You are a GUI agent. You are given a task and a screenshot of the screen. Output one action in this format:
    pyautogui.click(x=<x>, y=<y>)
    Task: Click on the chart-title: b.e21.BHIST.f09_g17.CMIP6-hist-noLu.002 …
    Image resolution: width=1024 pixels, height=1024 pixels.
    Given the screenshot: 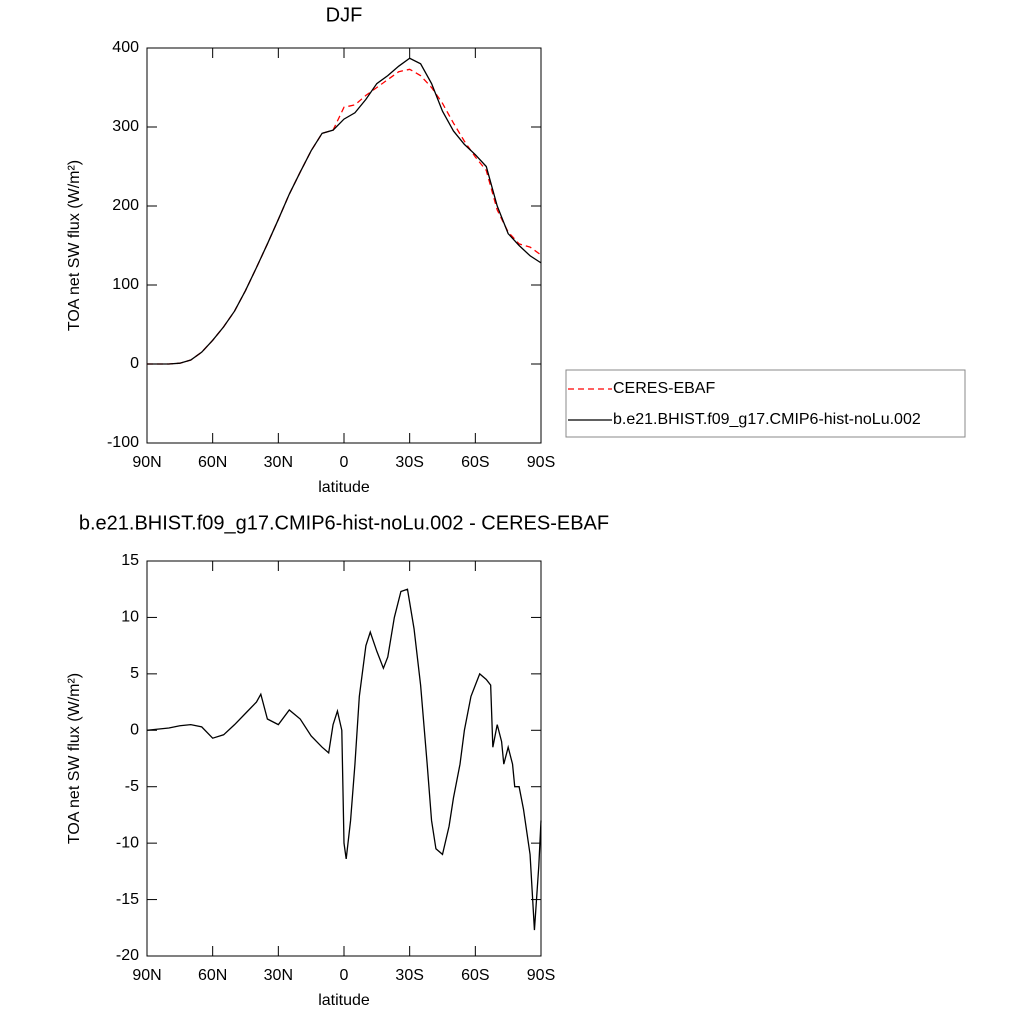 What is the action you would take?
    pyautogui.click(x=344, y=523)
    